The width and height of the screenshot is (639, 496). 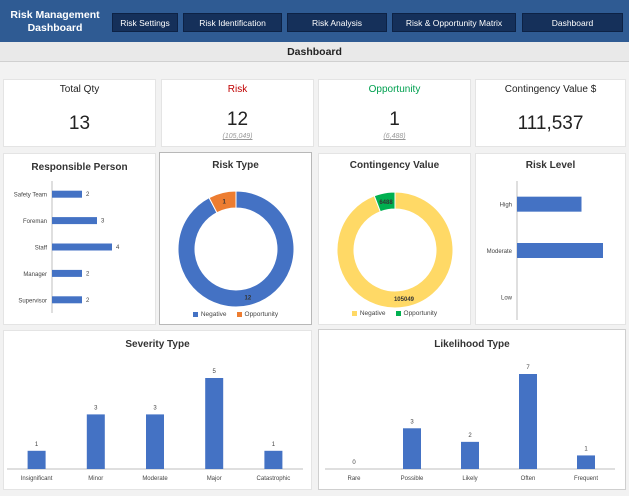 What do you see at coordinates (394, 119) in the screenshot?
I see `kpi-opportunity-value: 1` at bounding box center [394, 119].